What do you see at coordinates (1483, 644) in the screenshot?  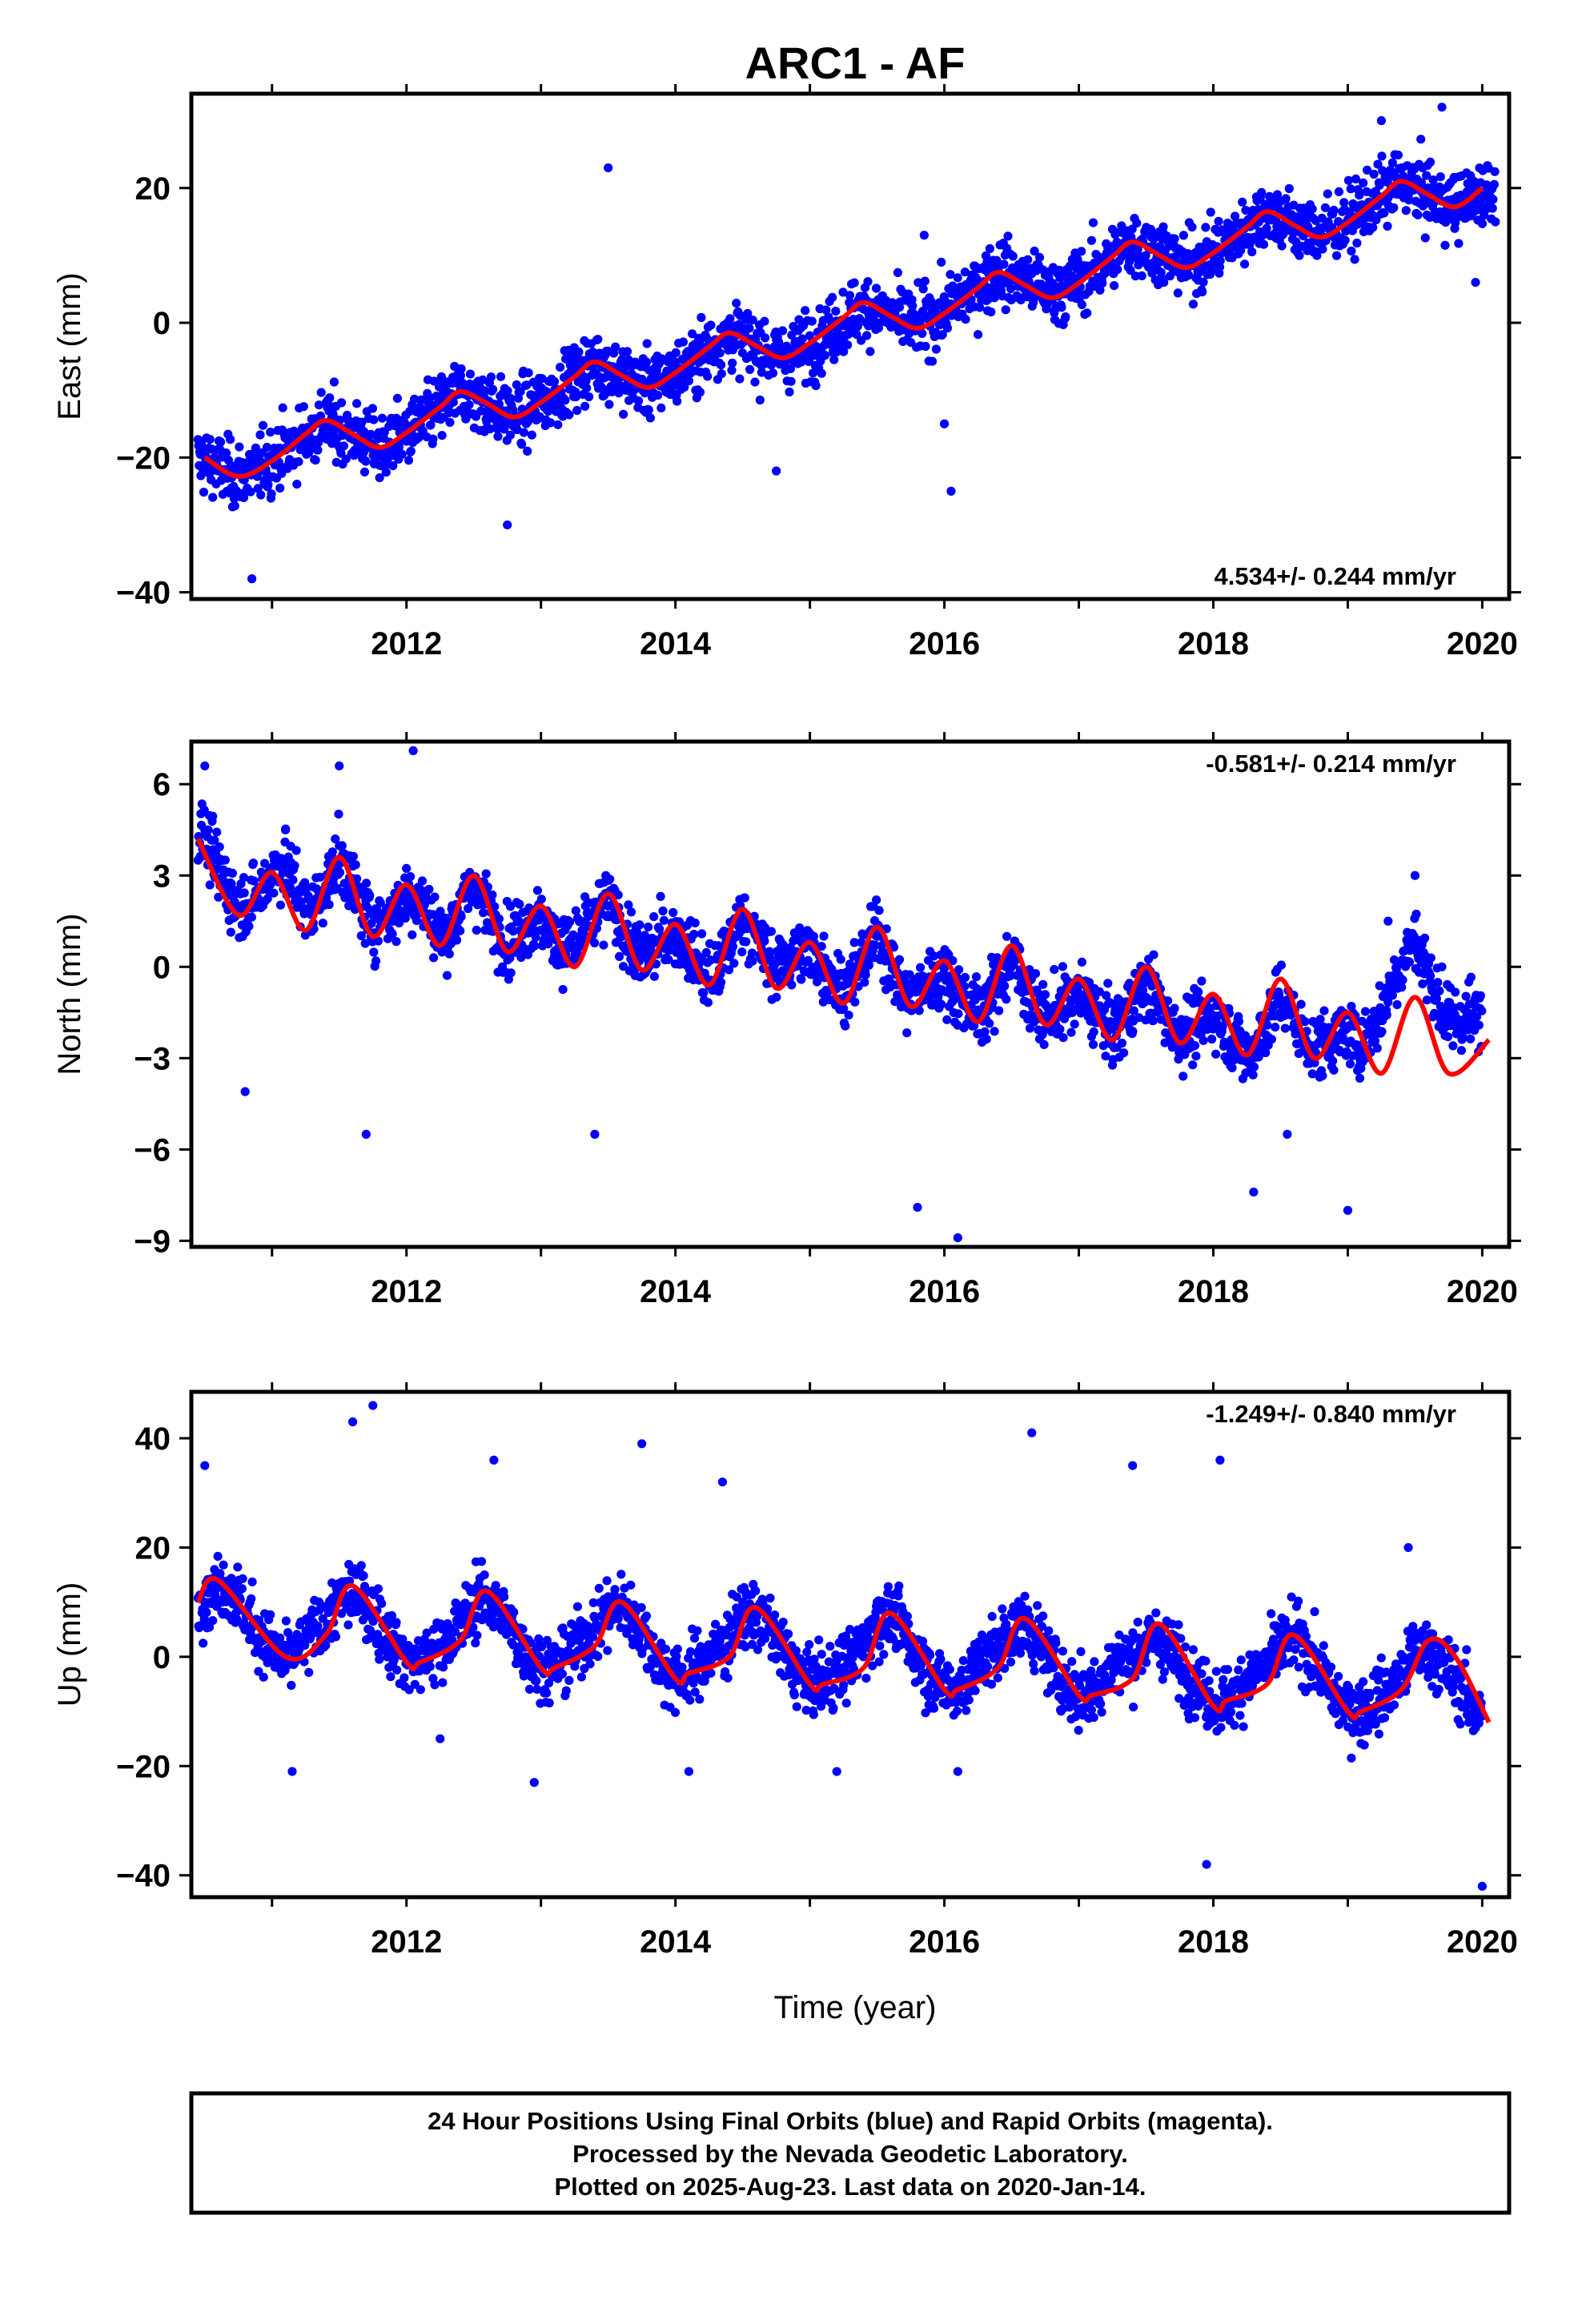 I see `east-x-tick-label: 2020` at bounding box center [1483, 644].